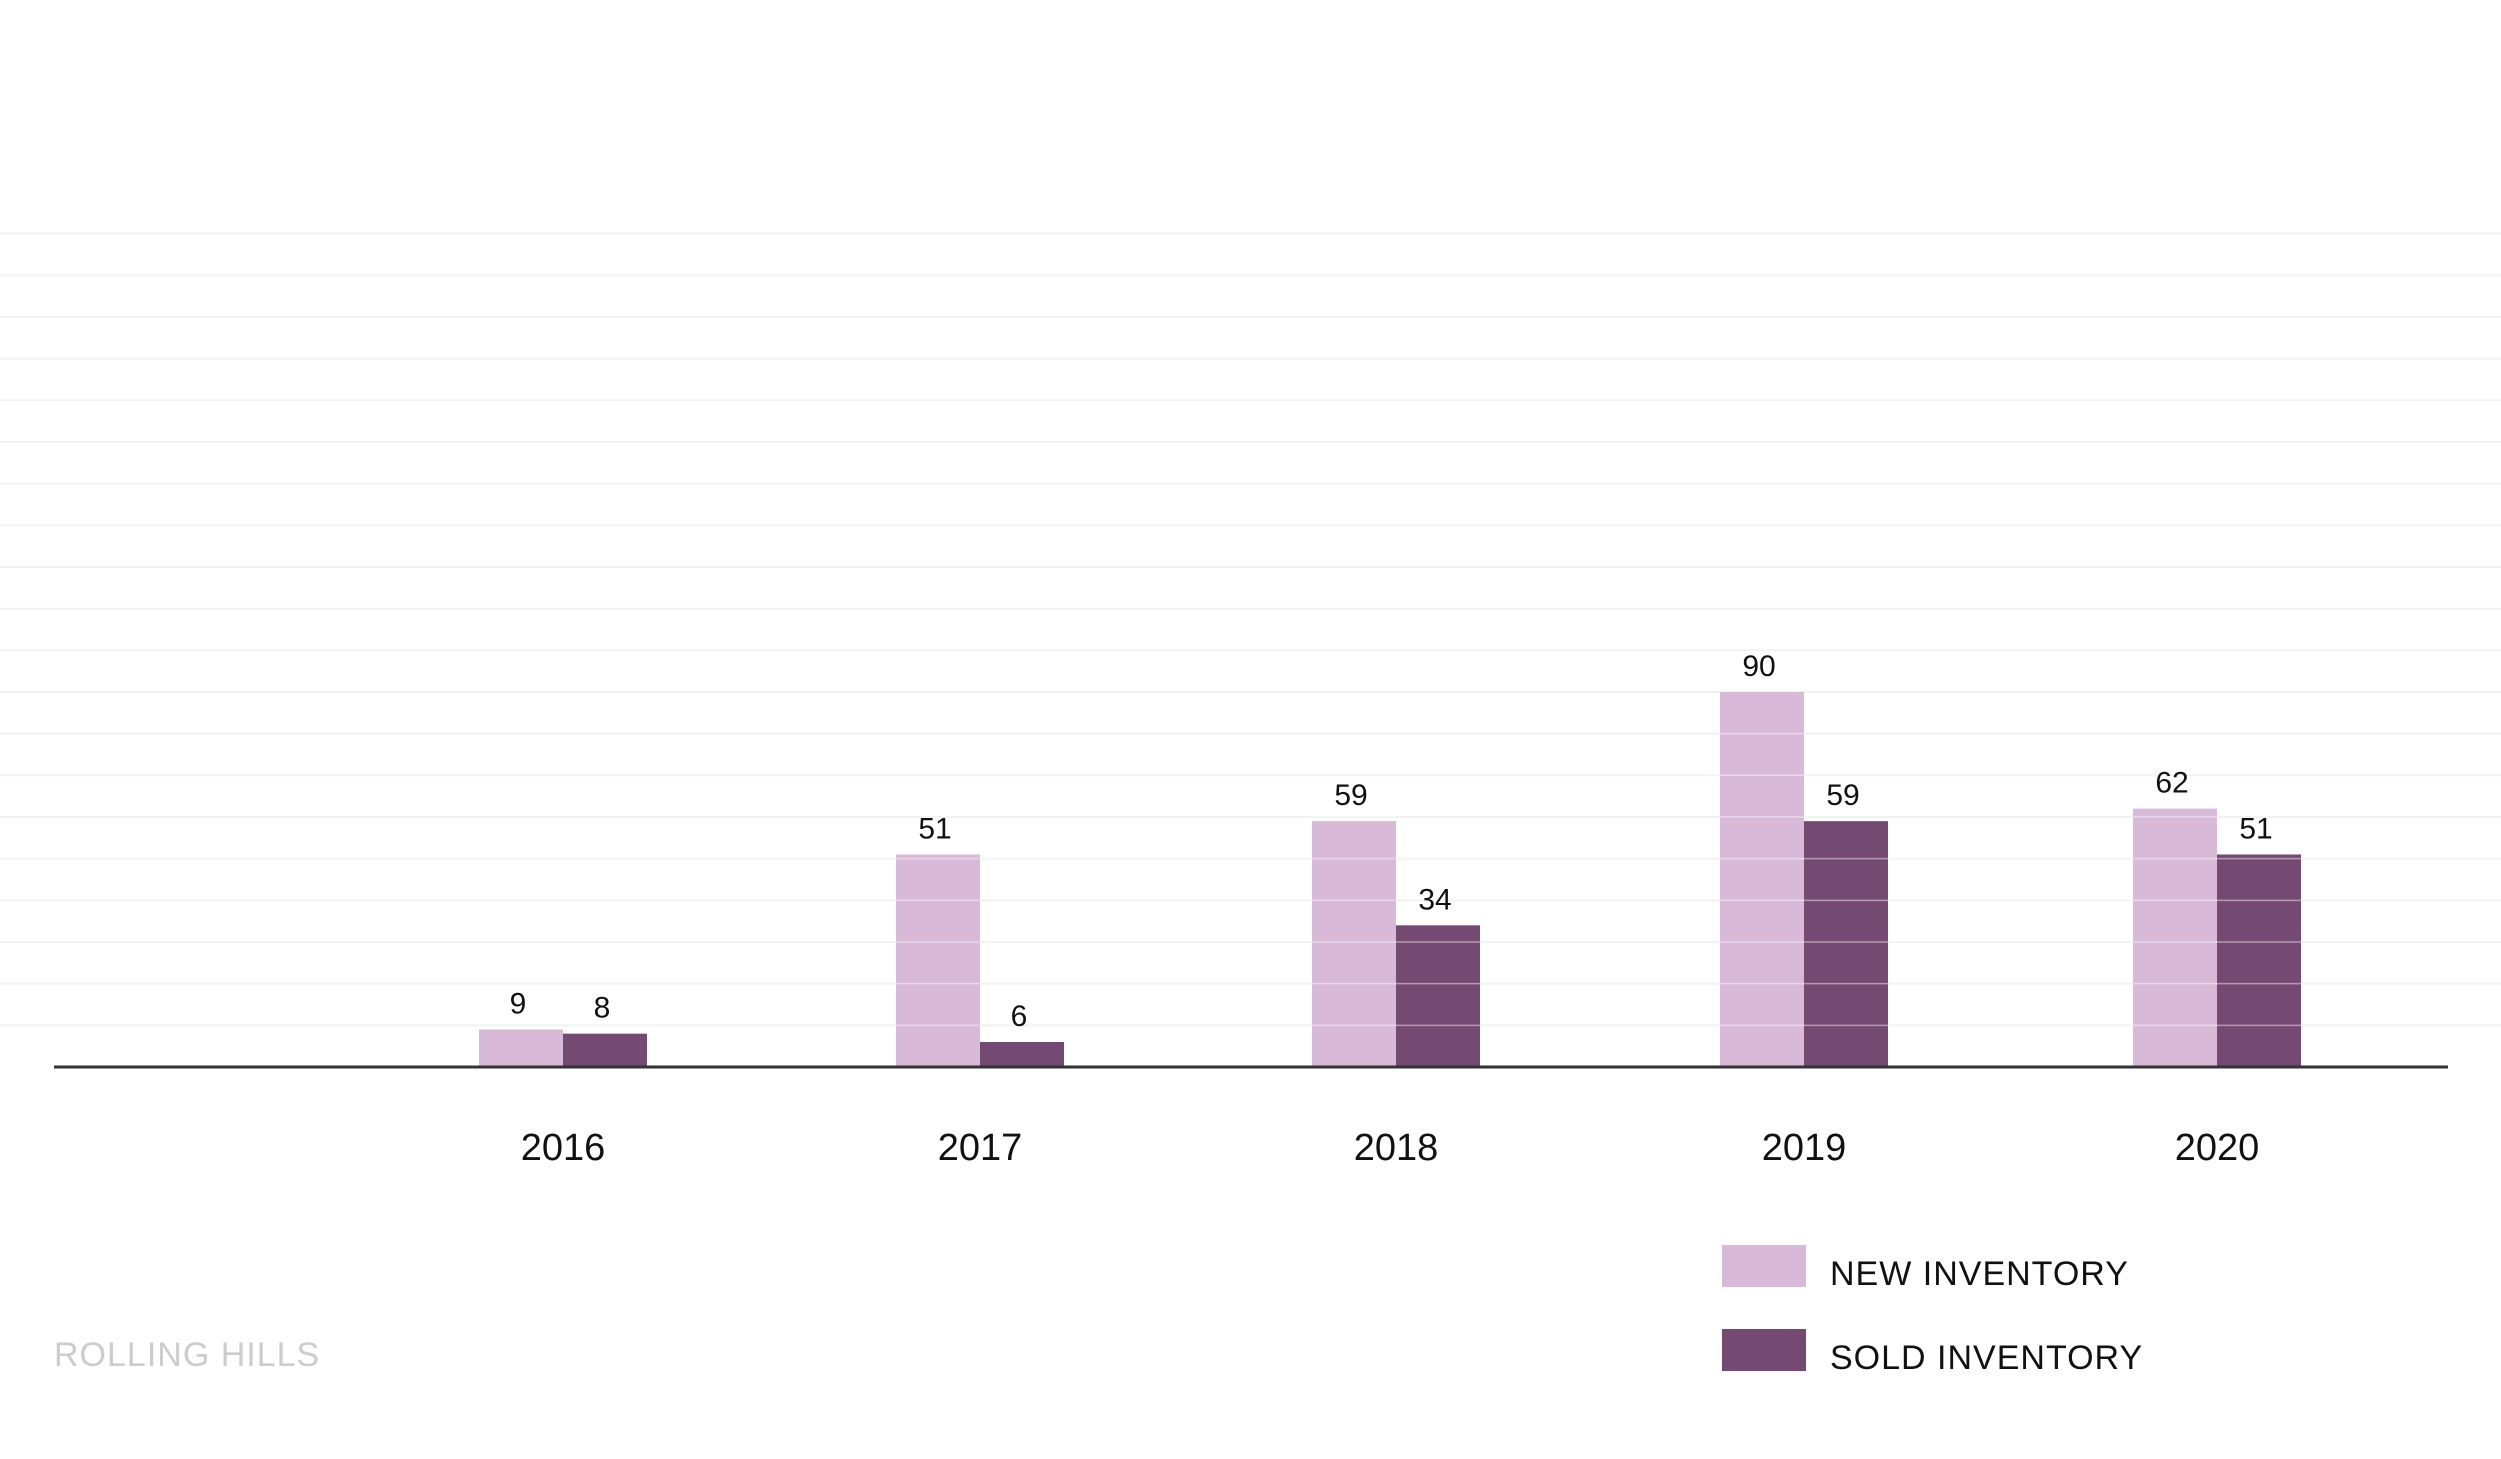 The height and width of the screenshot is (1459, 2501). What do you see at coordinates (1354, 944) in the screenshot?
I see `bar-new-inventory-2018` at bounding box center [1354, 944].